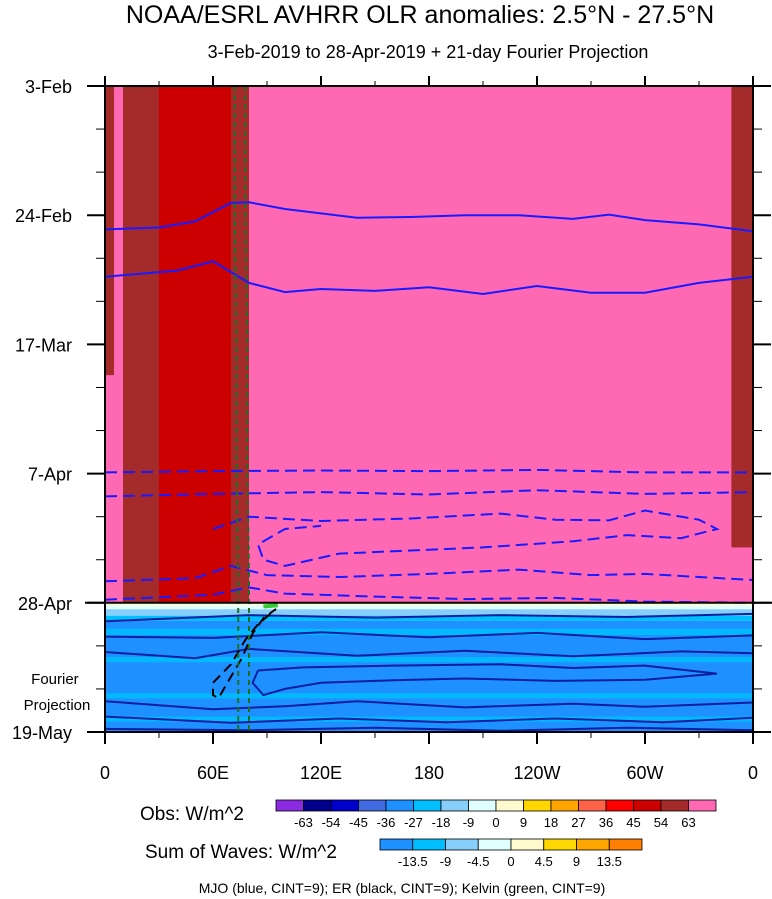 Image resolution: width=772 pixels, height=899 pixels. Describe the element at coordinates (331, 822) in the screenshot. I see `obs-colorbar-level: -54` at that location.